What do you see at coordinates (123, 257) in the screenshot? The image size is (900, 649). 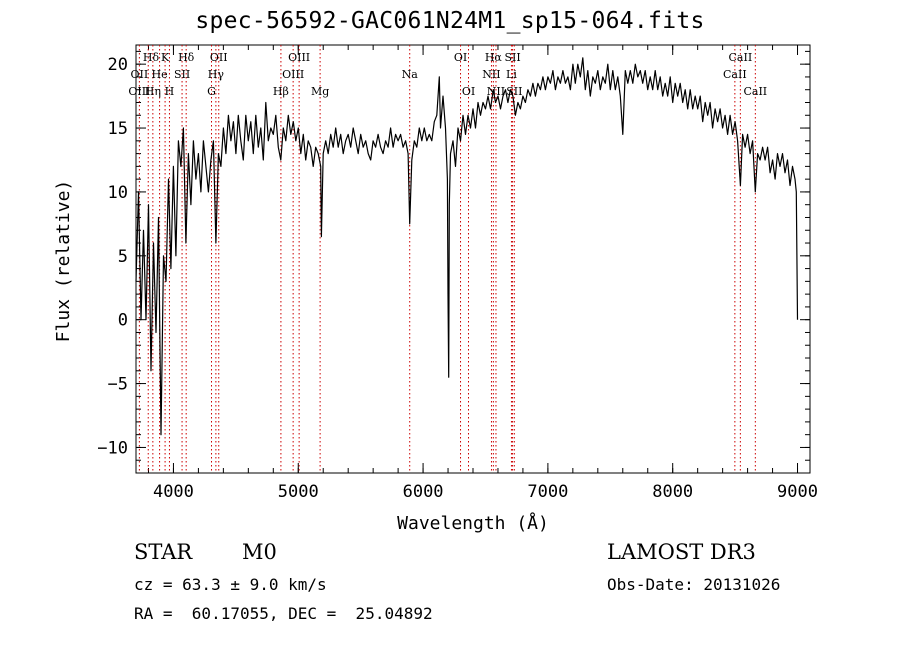 I see `y-tick-label: 5` at bounding box center [123, 257].